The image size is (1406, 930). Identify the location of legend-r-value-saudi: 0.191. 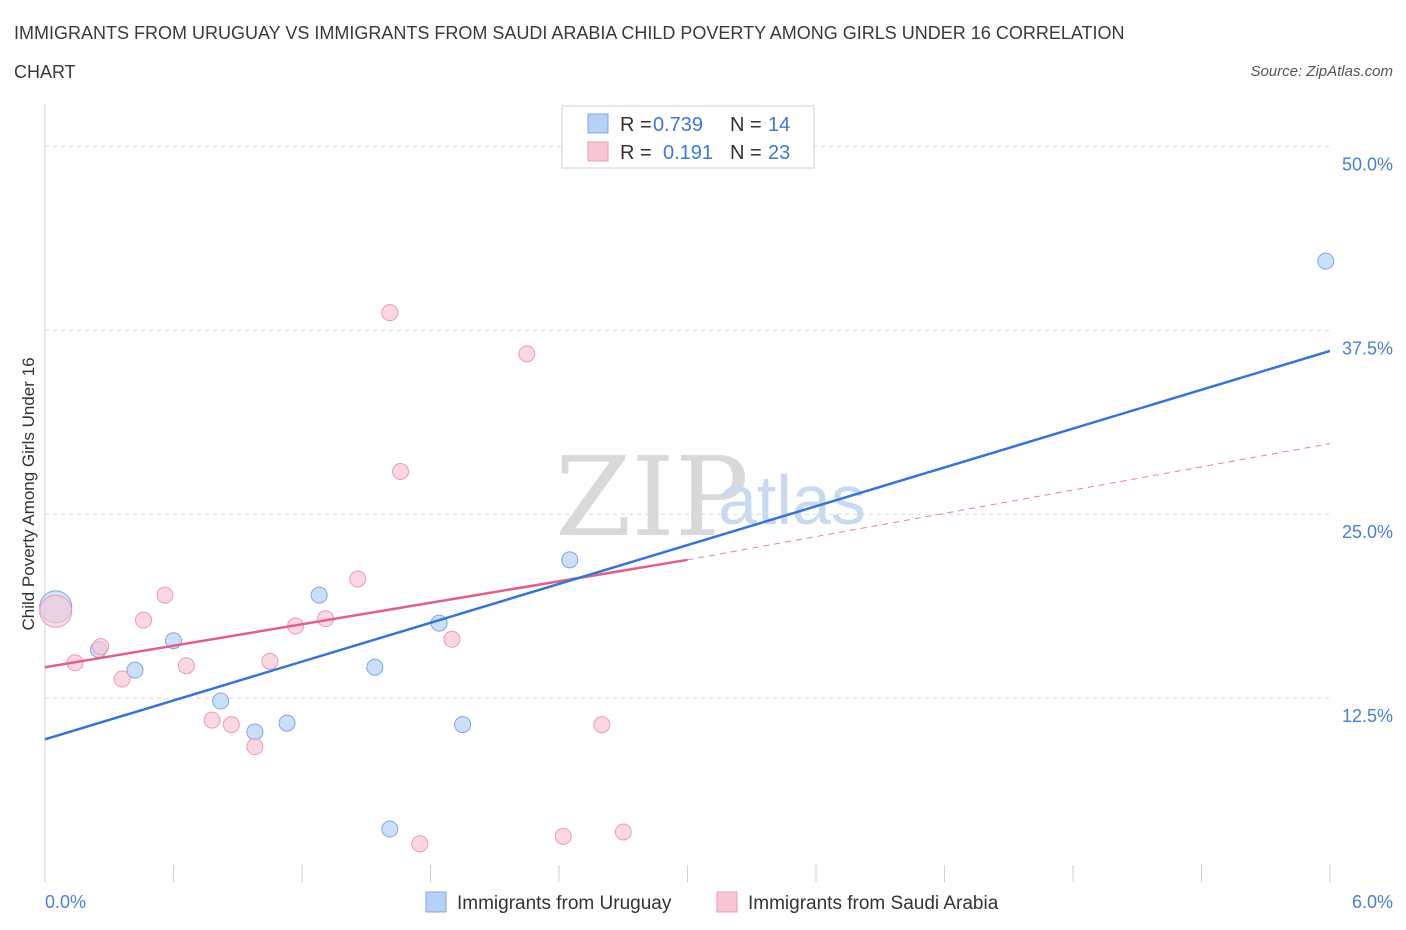
(688, 153).